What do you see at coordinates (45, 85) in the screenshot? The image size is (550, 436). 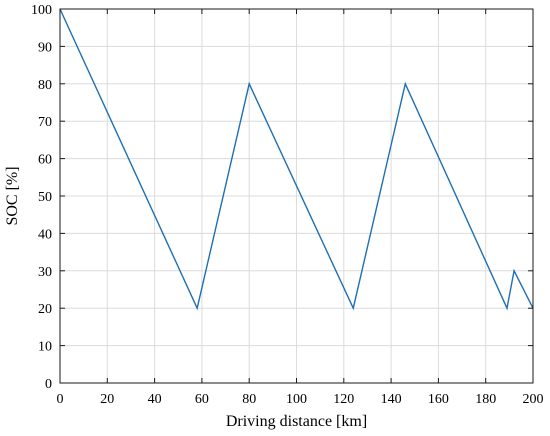 I see `y-tick-label: 80` at bounding box center [45, 85].